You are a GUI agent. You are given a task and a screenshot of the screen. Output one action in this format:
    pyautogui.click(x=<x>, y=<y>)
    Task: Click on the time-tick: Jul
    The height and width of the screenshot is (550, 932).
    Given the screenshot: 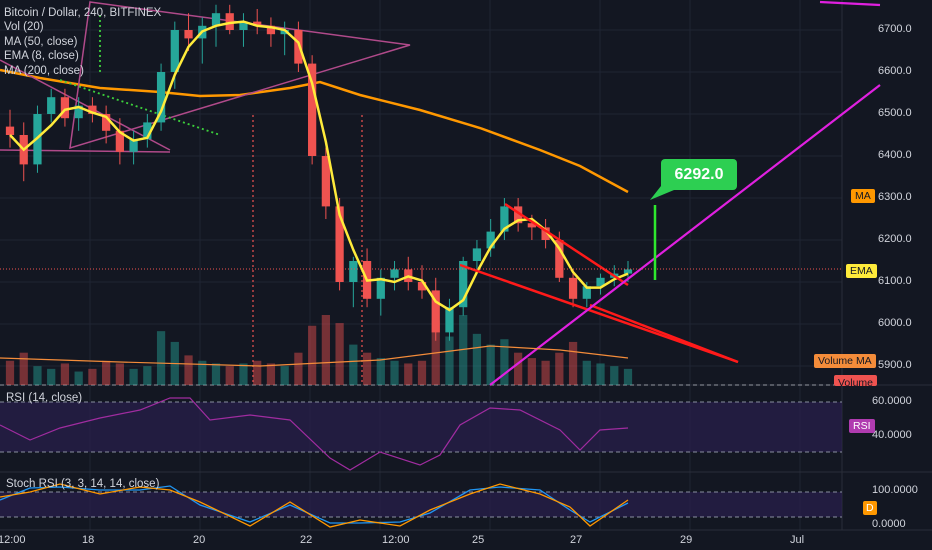 What is the action you would take?
    pyautogui.click(x=797, y=540)
    